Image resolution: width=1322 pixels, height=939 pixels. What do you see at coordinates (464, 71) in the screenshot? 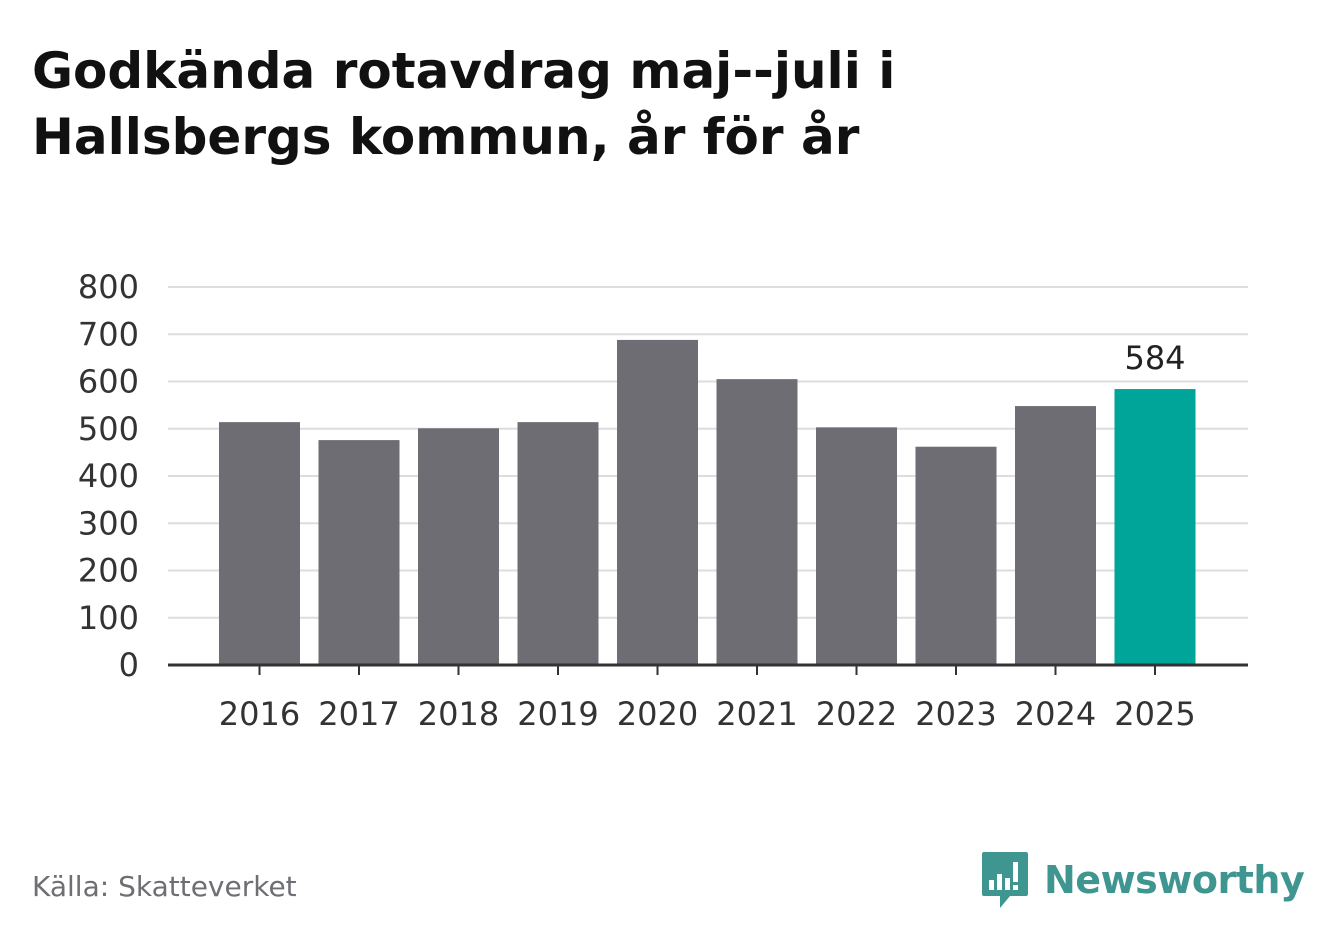
I see `chart-title-line-1: Godkända rotavdrag maj--juli i` at bounding box center [464, 71].